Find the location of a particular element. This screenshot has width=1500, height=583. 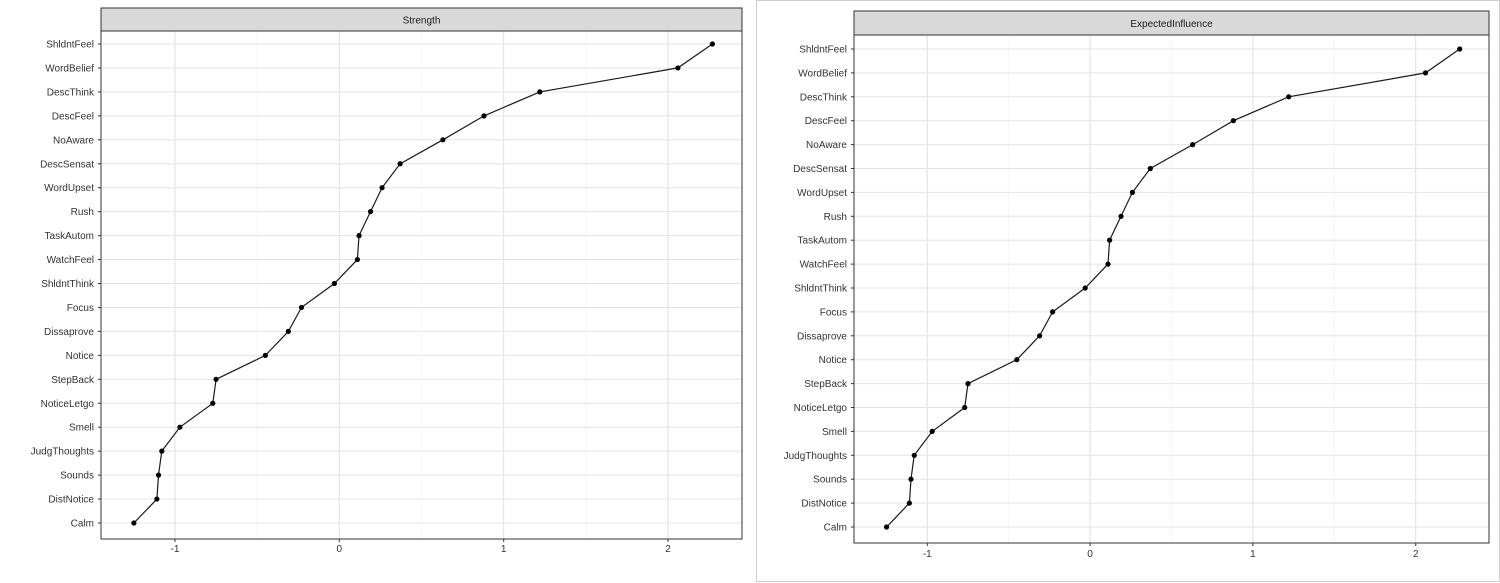

strip-header is located at coordinates (1171, 23).